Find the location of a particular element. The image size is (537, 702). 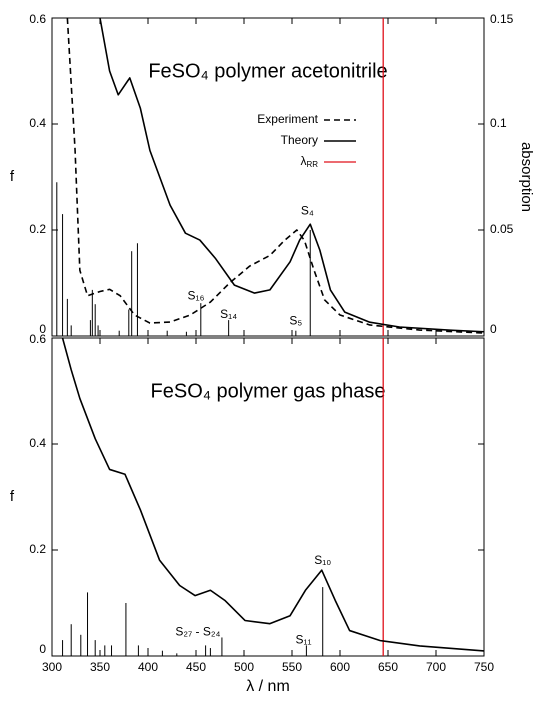

y2-tick-label: 0.05 is located at coordinates (502, 229).